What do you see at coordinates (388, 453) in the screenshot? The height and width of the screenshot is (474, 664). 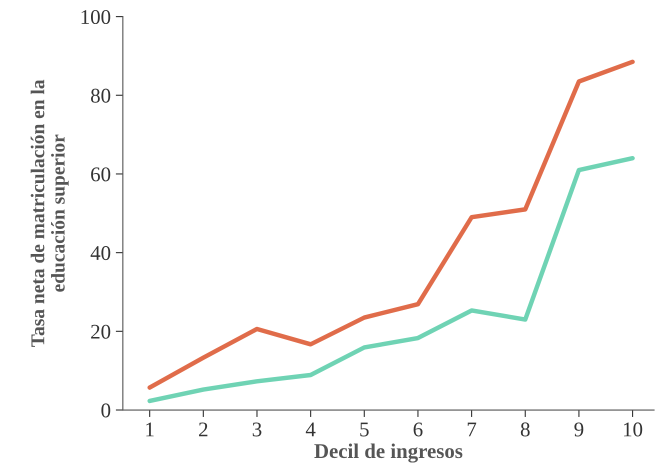 I see `x-axis-title: Decil de ingresos` at bounding box center [388, 453].